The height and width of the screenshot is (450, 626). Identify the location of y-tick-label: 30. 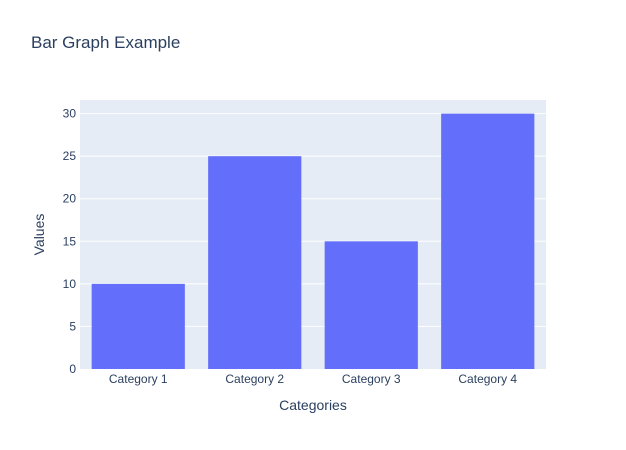
(70, 114).